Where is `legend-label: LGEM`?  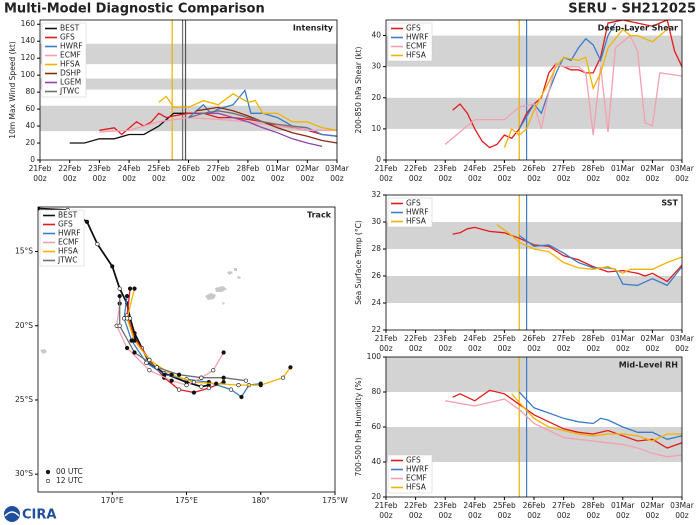 legend-label: LGEM is located at coordinates (70, 82).